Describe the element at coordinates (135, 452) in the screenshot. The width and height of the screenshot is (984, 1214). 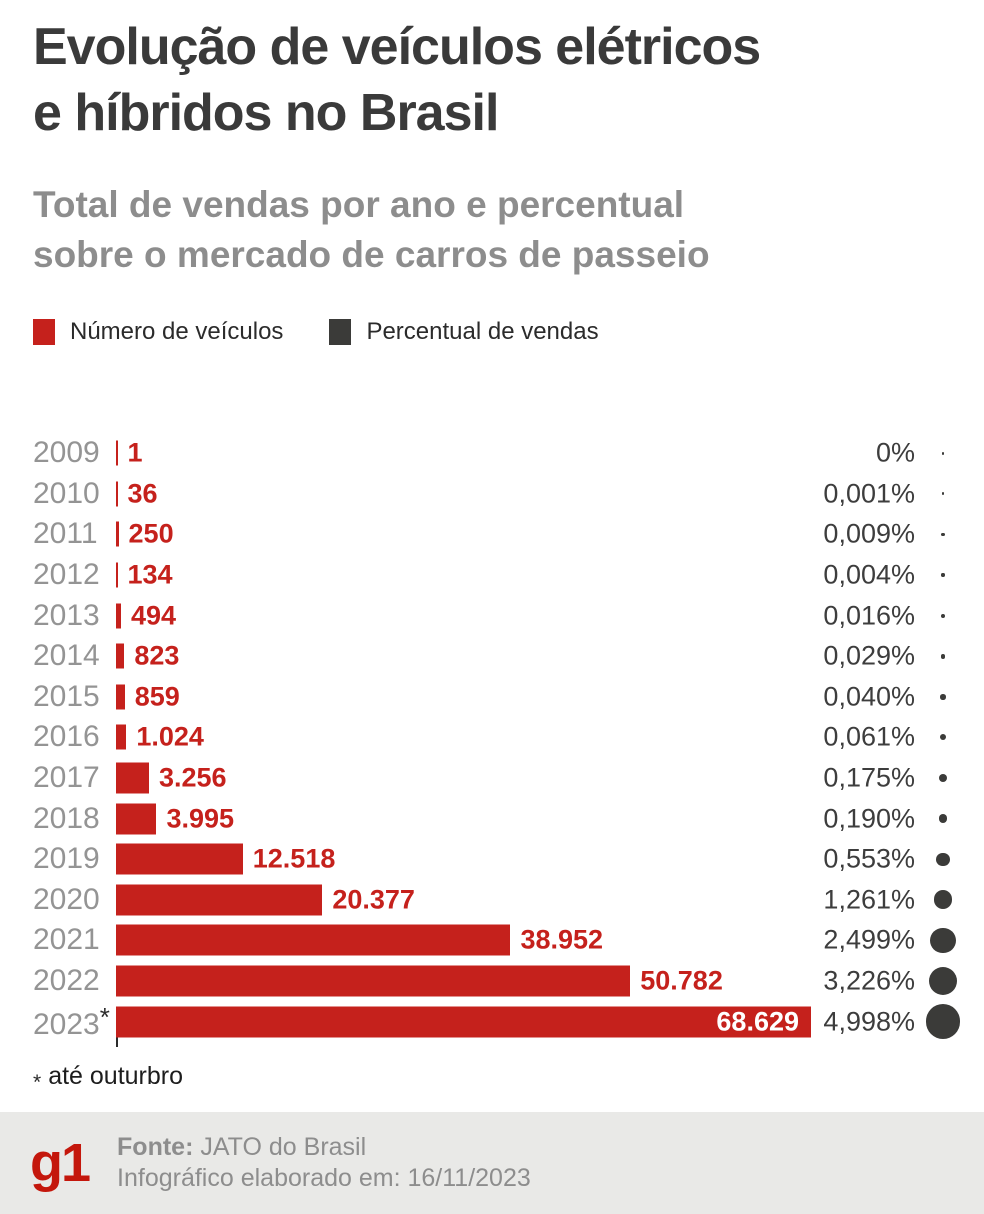
I see `value-label: 1` at that location.